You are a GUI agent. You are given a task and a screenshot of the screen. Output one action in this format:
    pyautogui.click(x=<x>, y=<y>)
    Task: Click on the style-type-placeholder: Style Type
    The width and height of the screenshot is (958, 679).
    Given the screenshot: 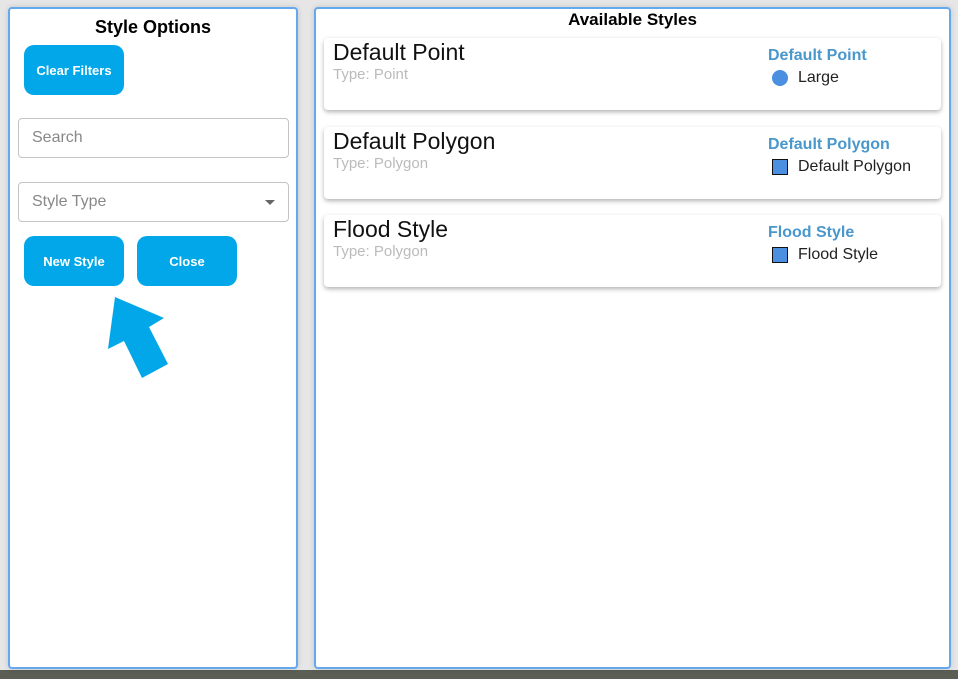 What is the action you would take?
    pyautogui.click(x=69, y=201)
    